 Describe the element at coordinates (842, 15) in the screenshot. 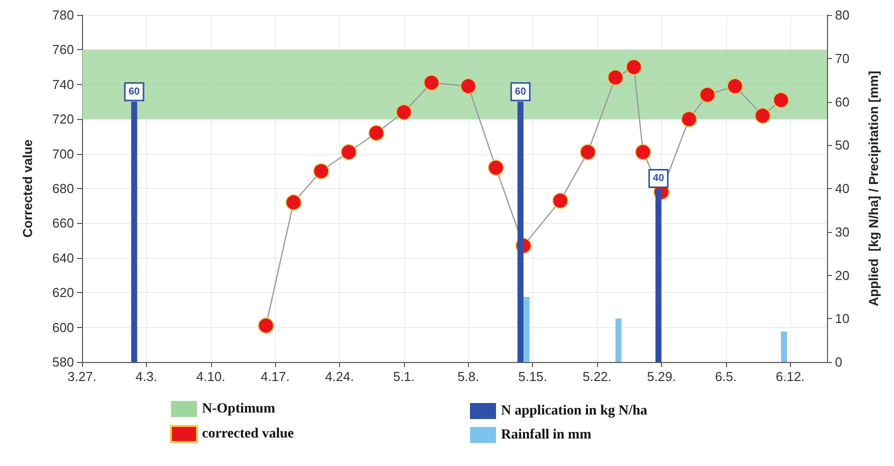

I see `y2-tick-label: 80` at that location.